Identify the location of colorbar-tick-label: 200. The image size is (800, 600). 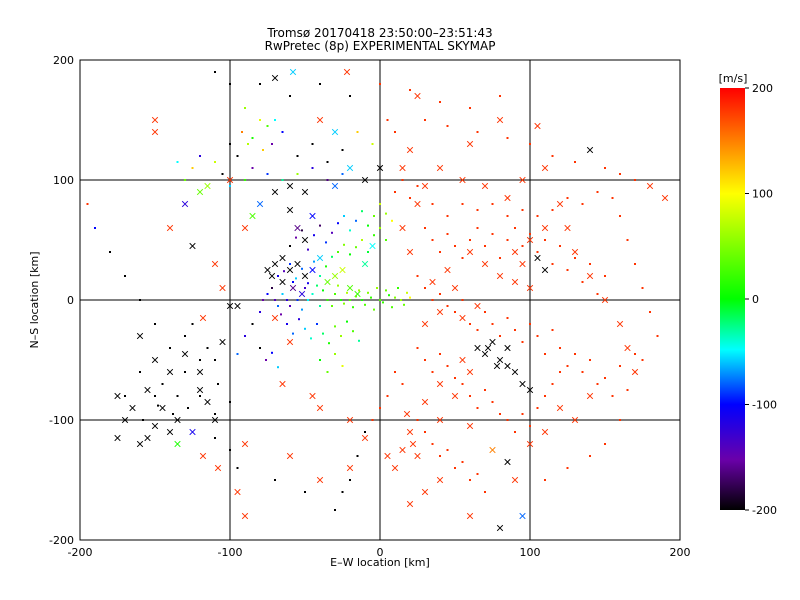
(762, 88).